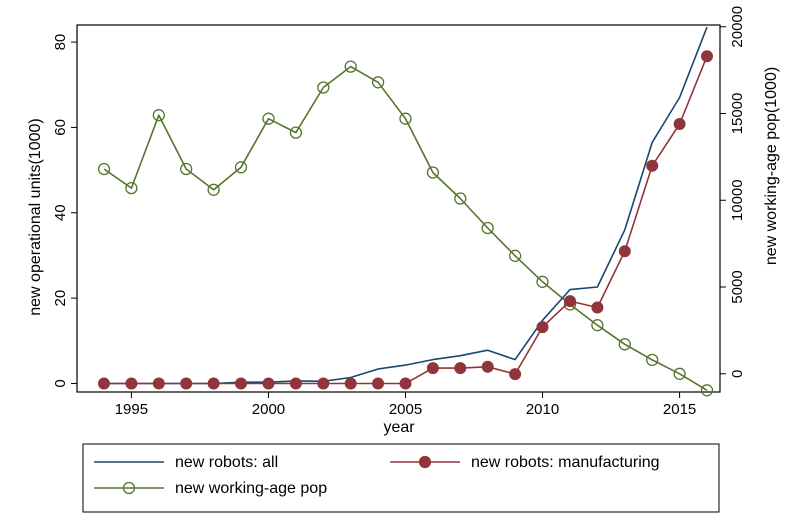 The height and width of the screenshot is (529, 799). What do you see at coordinates (226, 462) in the screenshot?
I see `legend-label-robots-all: new robots: all` at bounding box center [226, 462].